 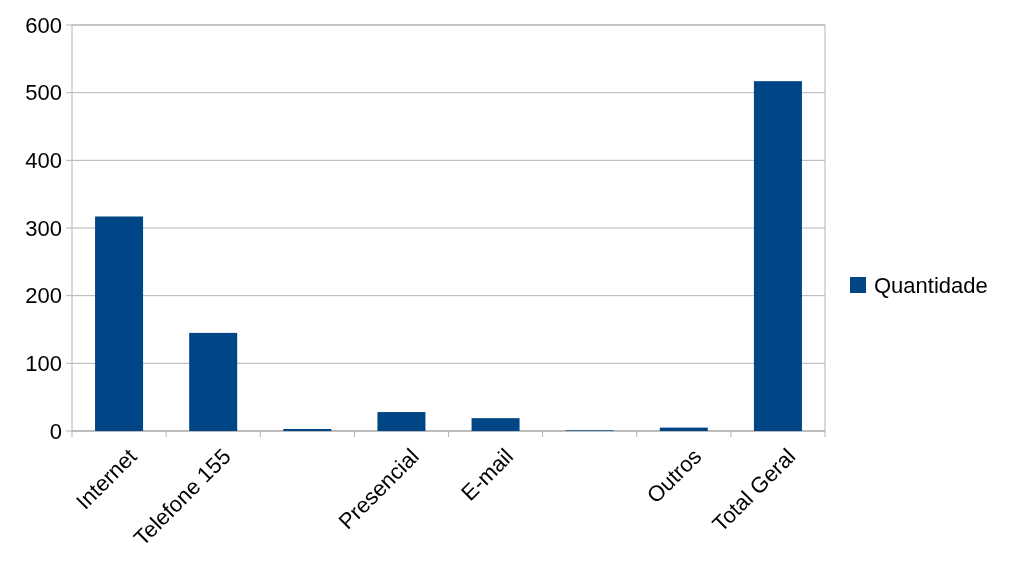 I want to click on y-tick-label: 500, so click(x=43, y=93).